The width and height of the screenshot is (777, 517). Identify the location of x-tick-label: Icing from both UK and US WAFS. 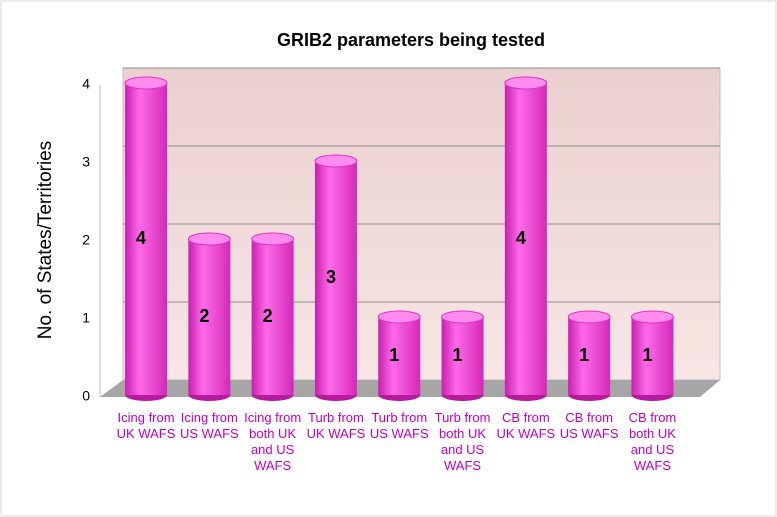
(273, 441).